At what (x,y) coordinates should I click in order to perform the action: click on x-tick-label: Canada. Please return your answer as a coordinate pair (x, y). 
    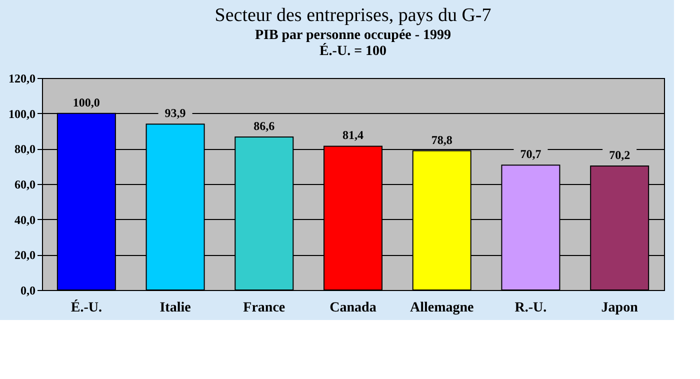
    Looking at the image, I should click on (353, 308).